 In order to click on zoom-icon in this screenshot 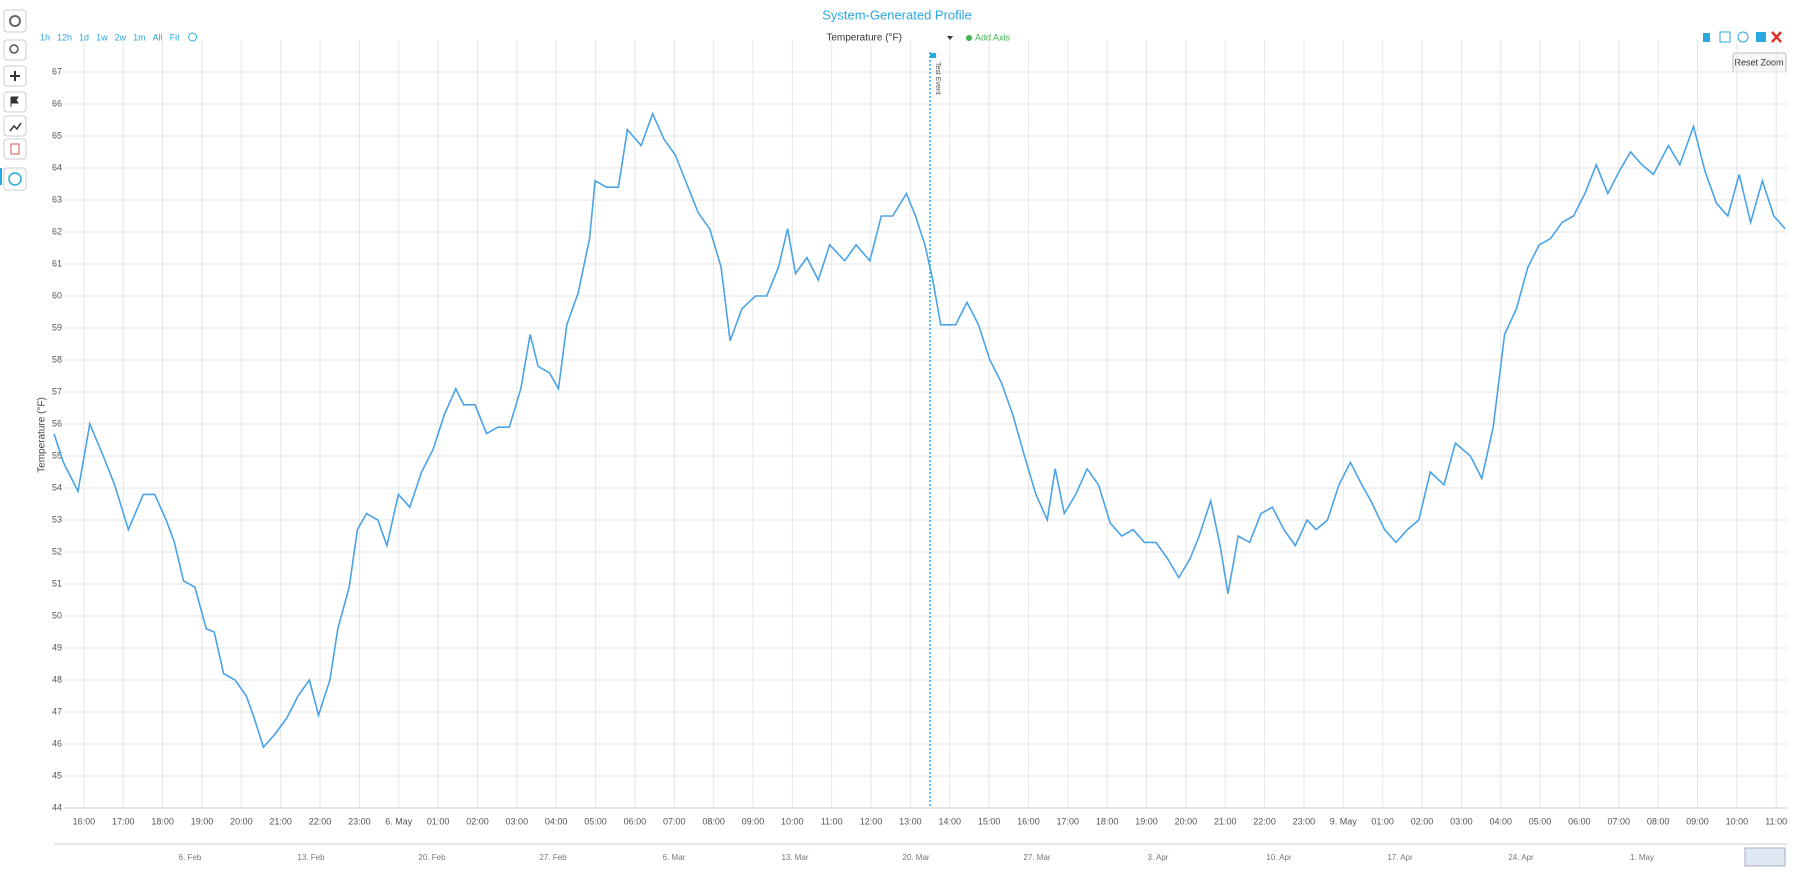, I will do `click(14, 49)`.